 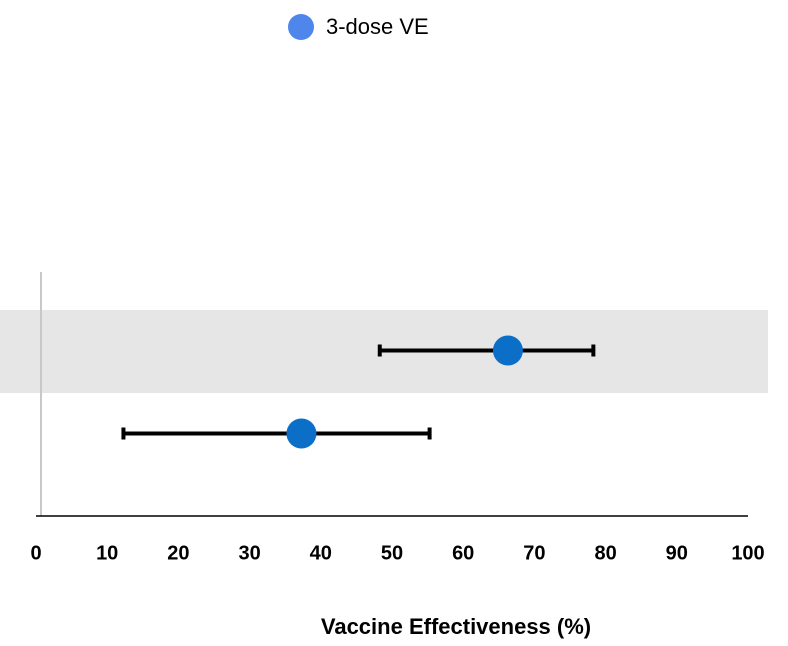 What do you see at coordinates (463, 553) in the screenshot?
I see `x-tick-label: 60` at bounding box center [463, 553].